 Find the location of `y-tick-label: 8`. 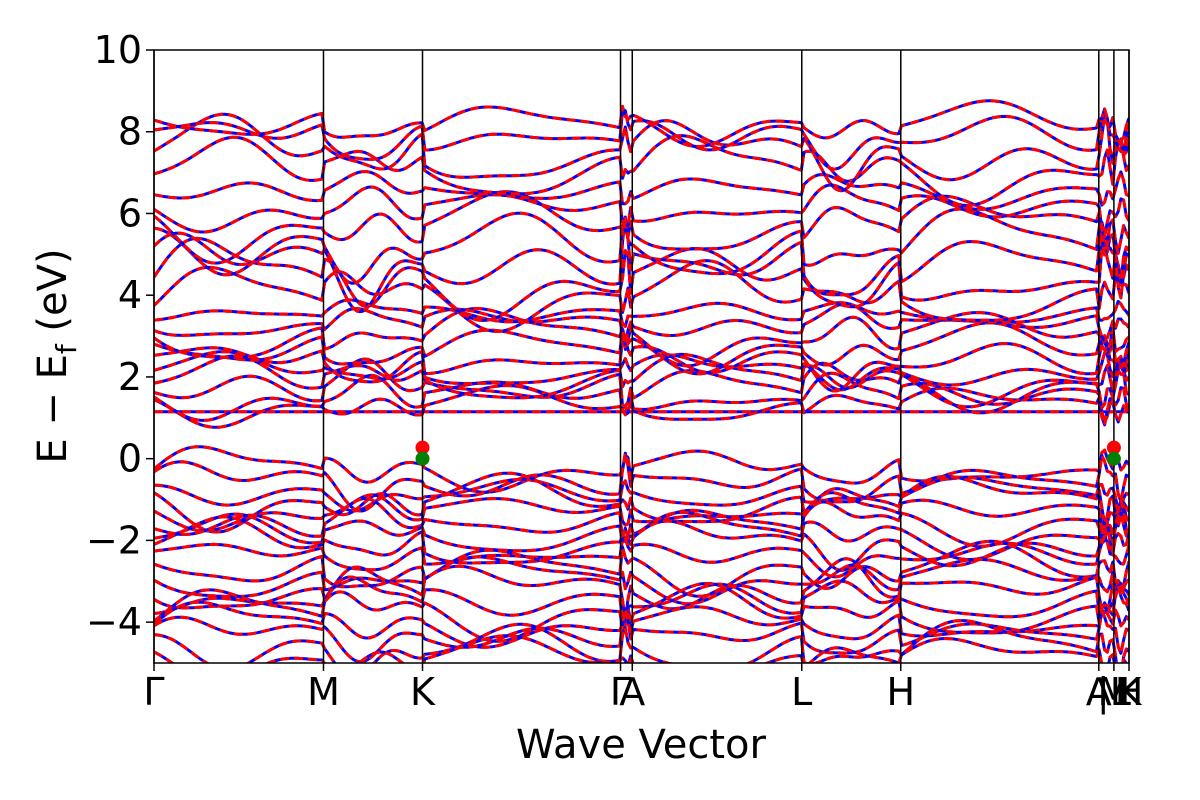

y-tick-label: 8 is located at coordinates (130, 132).